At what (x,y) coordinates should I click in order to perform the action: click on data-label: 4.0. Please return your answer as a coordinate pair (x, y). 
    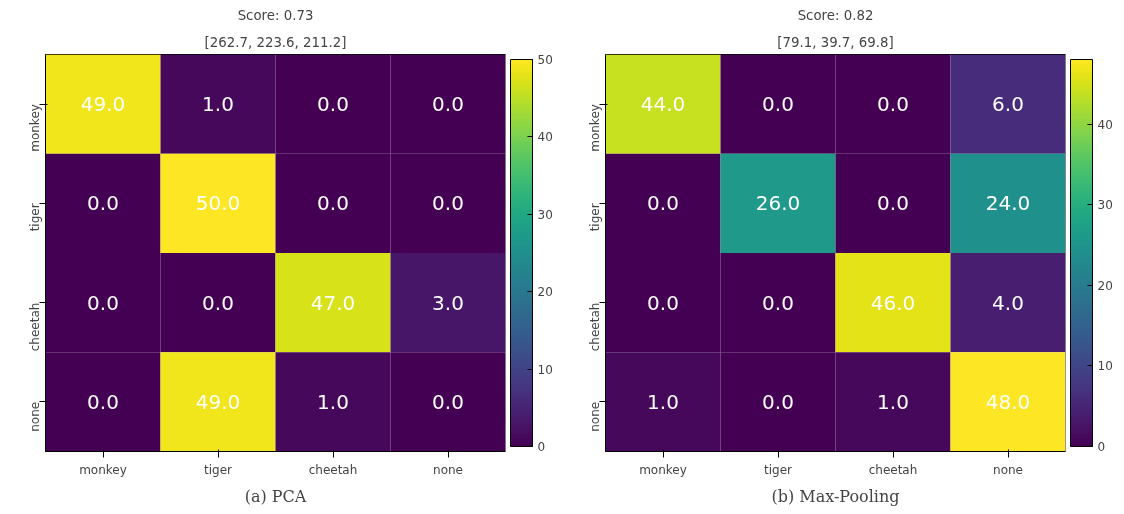
    Looking at the image, I should click on (1008, 302).